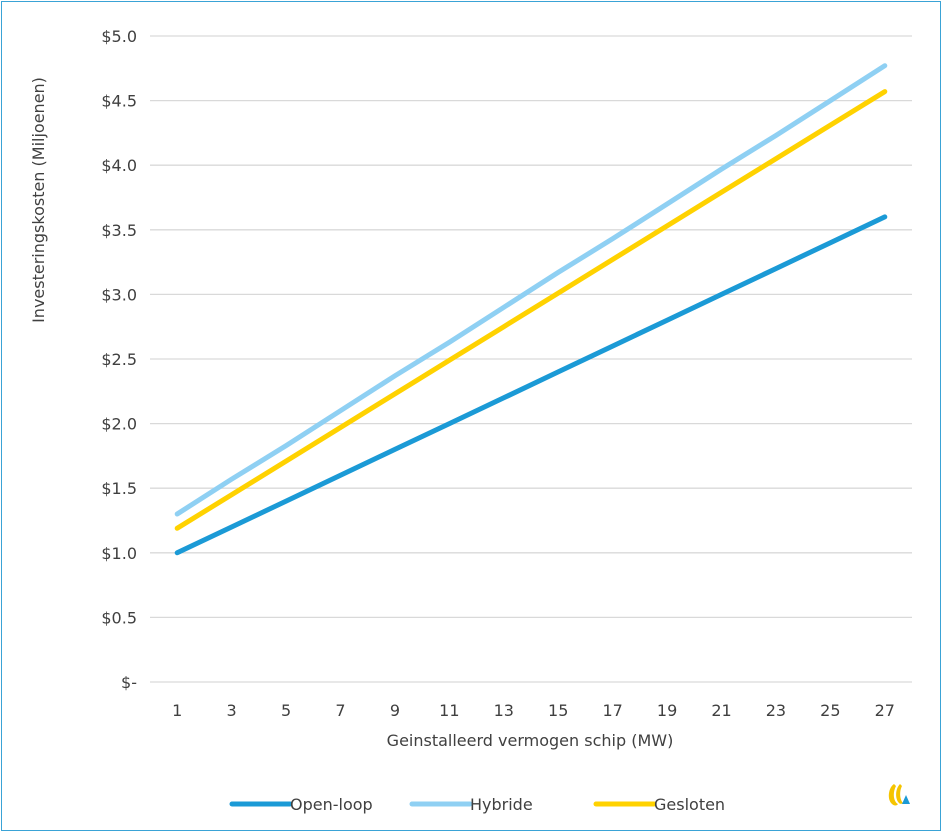 The height and width of the screenshot is (834, 944). Describe the element at coordinates (331, 804) in the screenshot. I see `legend-label: Open-loop` at that location.